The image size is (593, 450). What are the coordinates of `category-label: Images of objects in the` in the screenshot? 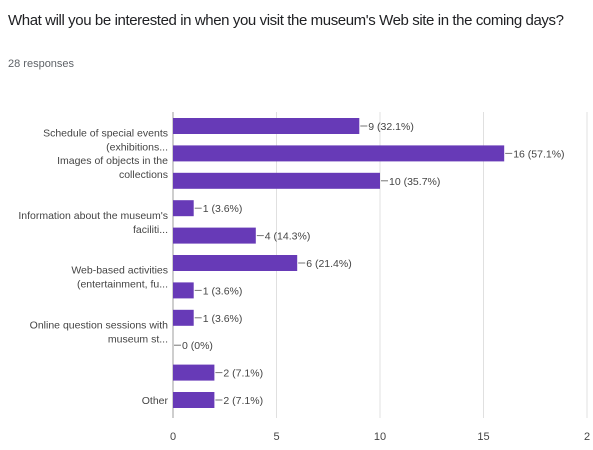 It's located at (112, 161).